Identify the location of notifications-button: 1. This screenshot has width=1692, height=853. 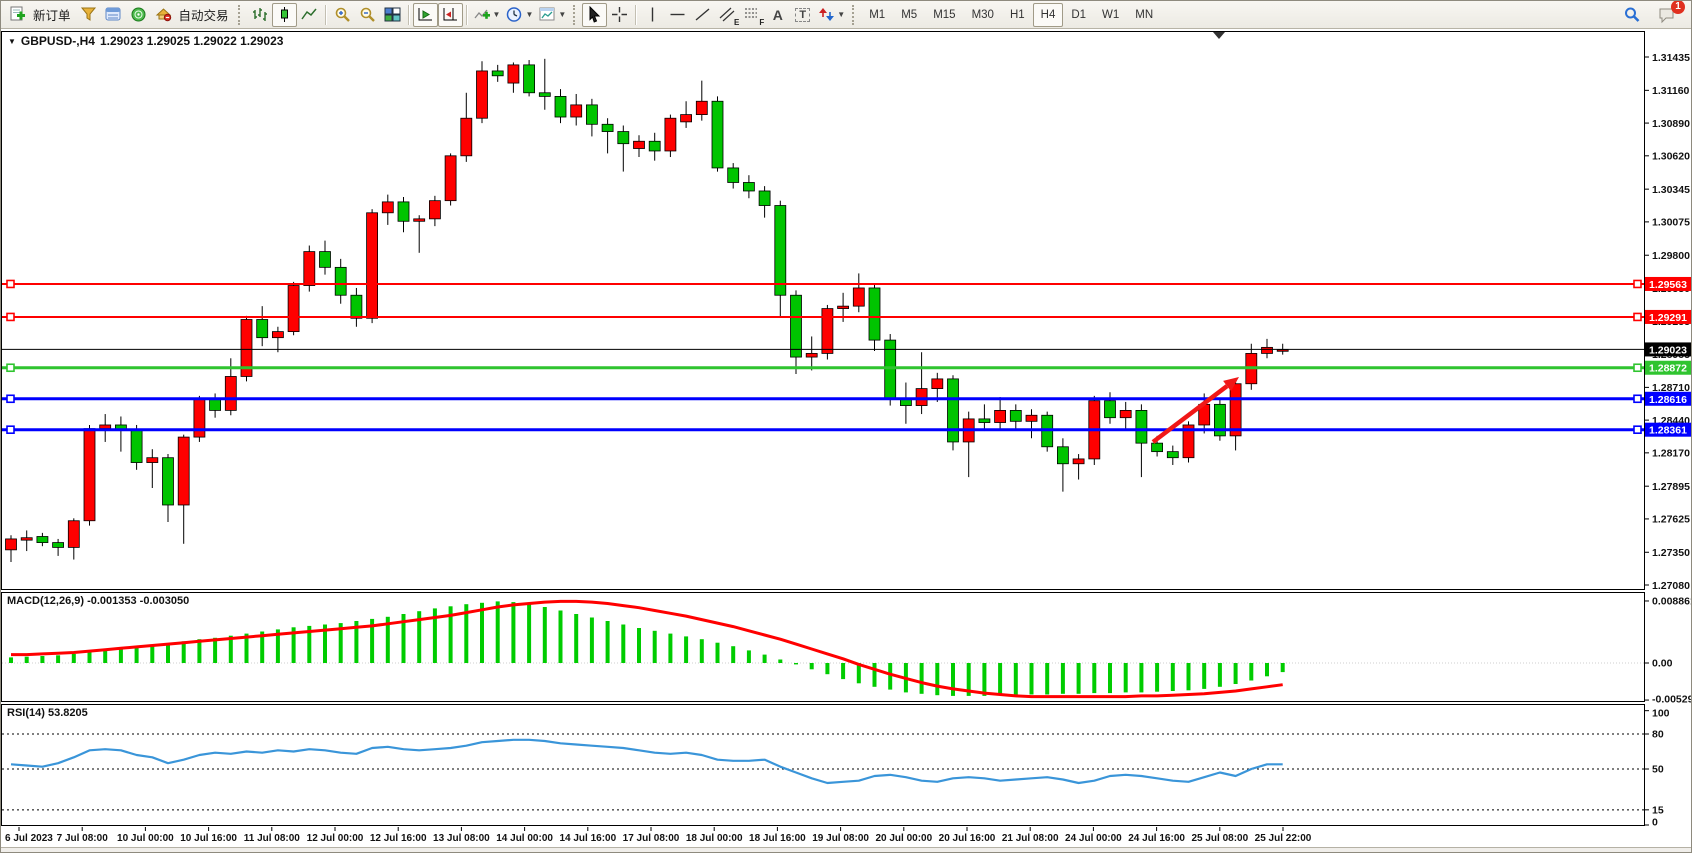
(1669, 14).